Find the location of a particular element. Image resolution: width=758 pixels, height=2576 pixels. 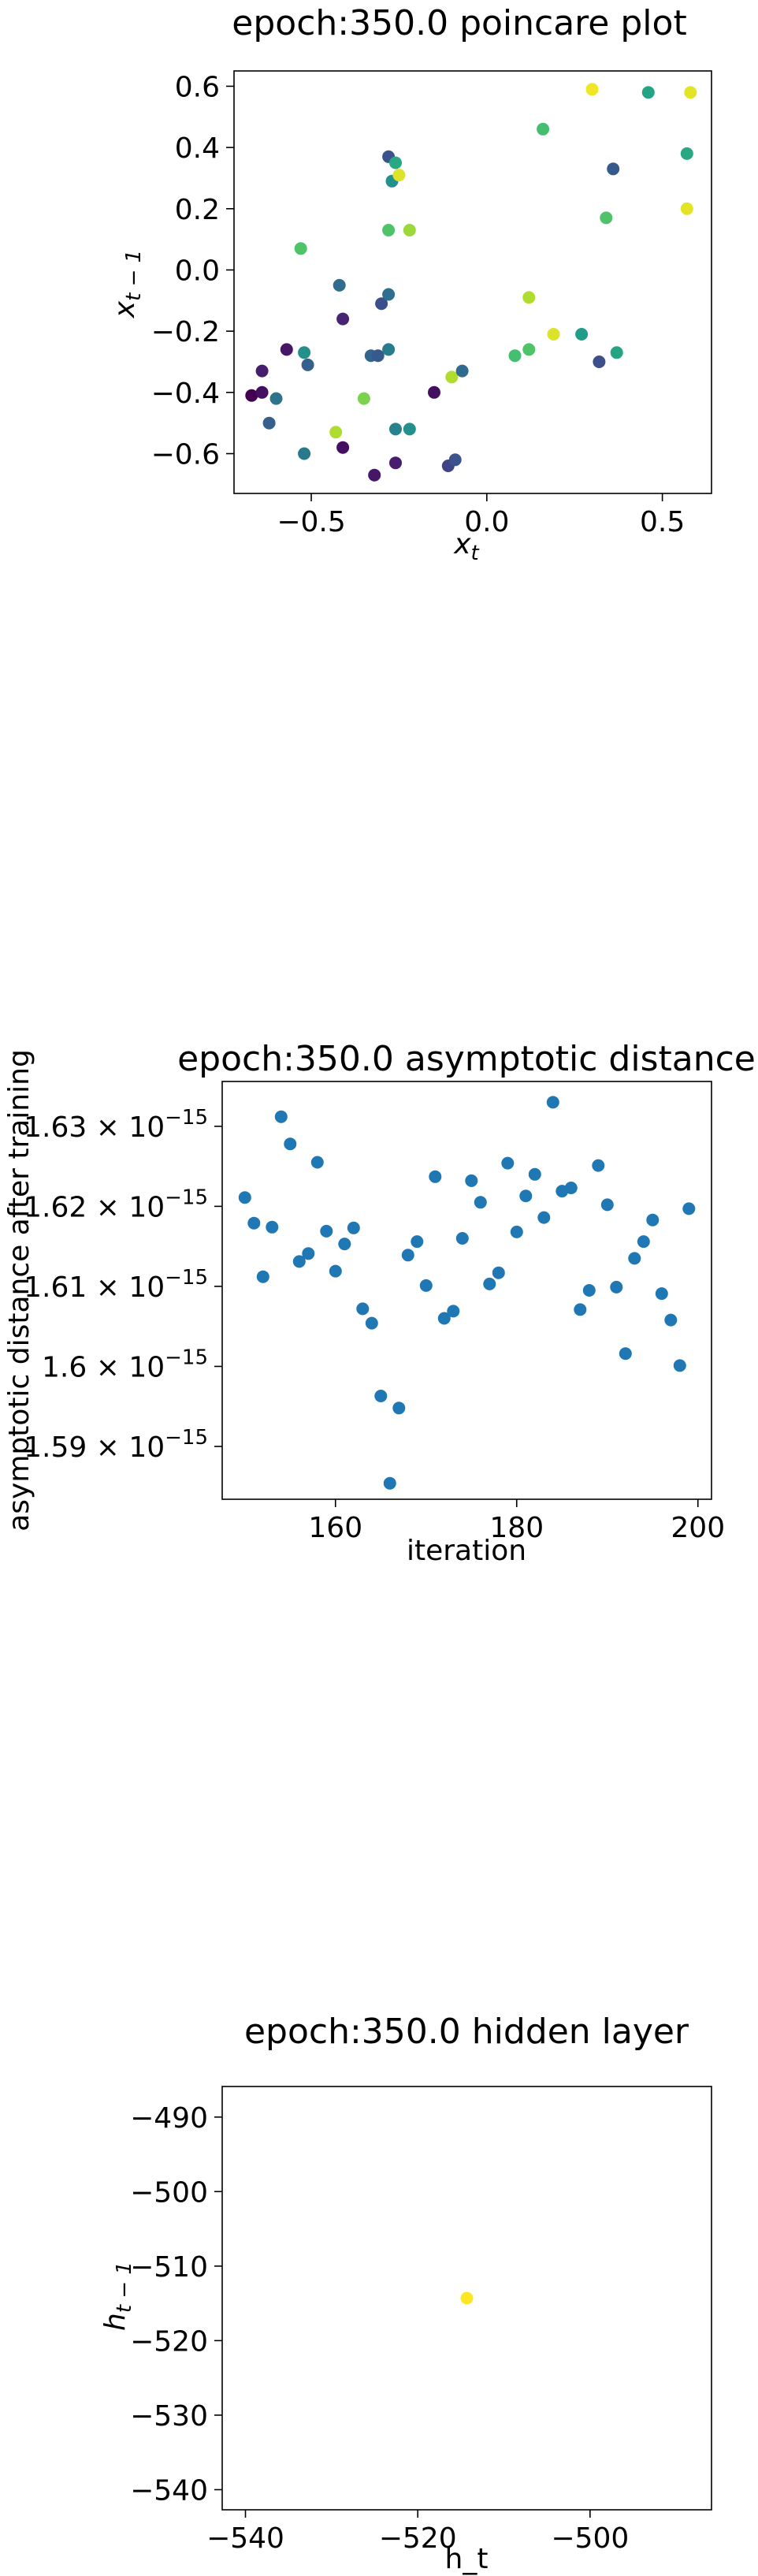

y-tick-label: −540 is located at coordinates (169, 2490).